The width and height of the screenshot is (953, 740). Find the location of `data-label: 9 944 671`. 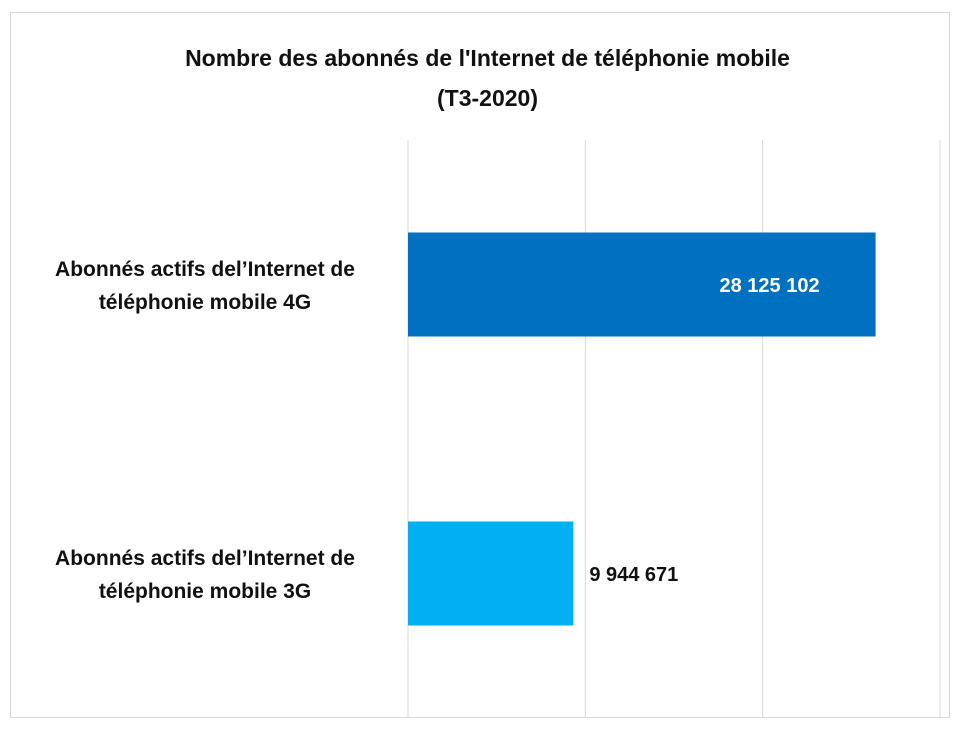

data-label: 9 944 671 is located at coordinates (633, 575).